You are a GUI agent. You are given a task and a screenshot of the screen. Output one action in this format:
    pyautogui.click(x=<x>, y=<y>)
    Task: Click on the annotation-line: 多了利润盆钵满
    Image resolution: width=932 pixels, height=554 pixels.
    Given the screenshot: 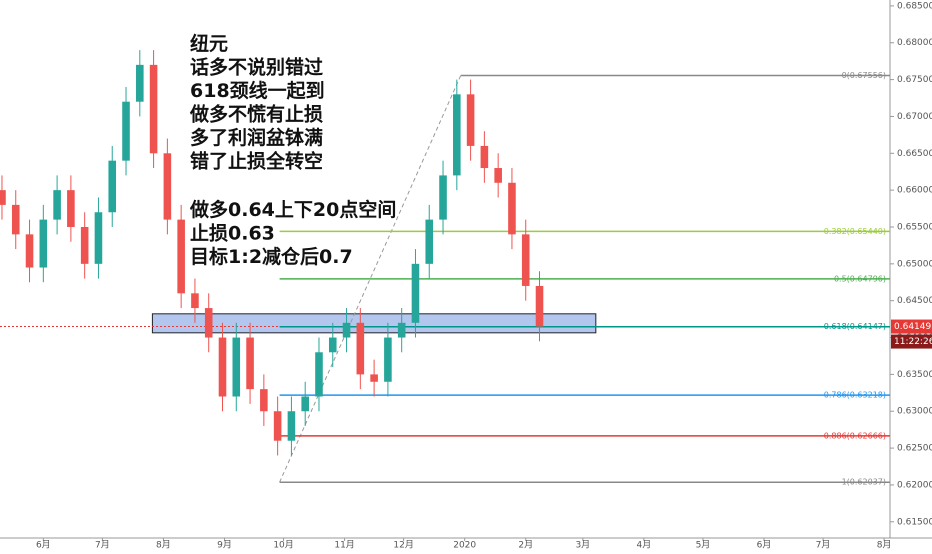 What is the action you would take?
    pyautogui.click(x=256, y=137)
    